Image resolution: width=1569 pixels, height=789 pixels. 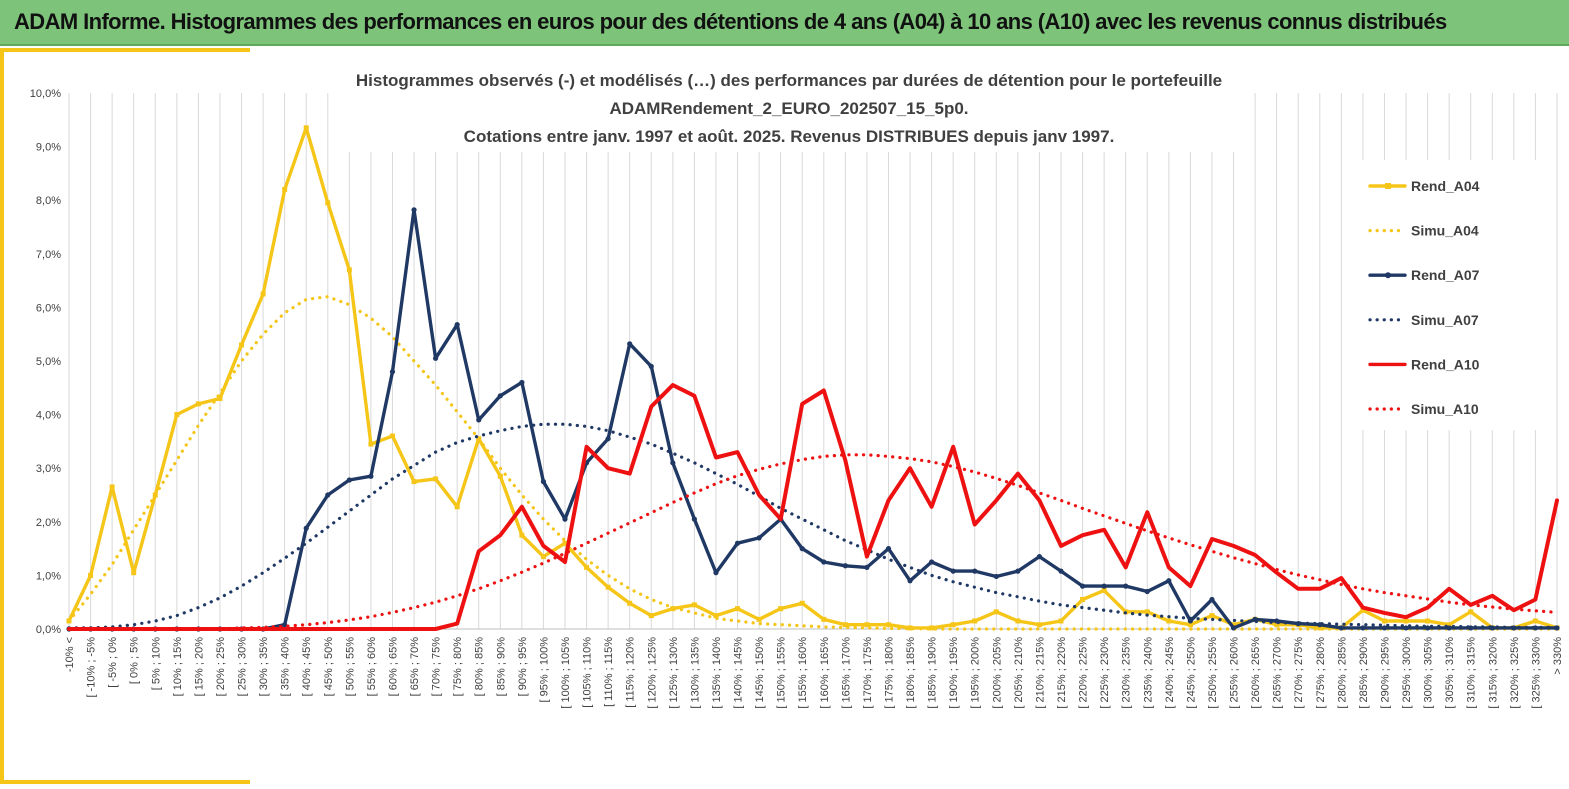 I want to click on x-tick-label: [ 275% ; 280%, so click(x=1321, y=673).